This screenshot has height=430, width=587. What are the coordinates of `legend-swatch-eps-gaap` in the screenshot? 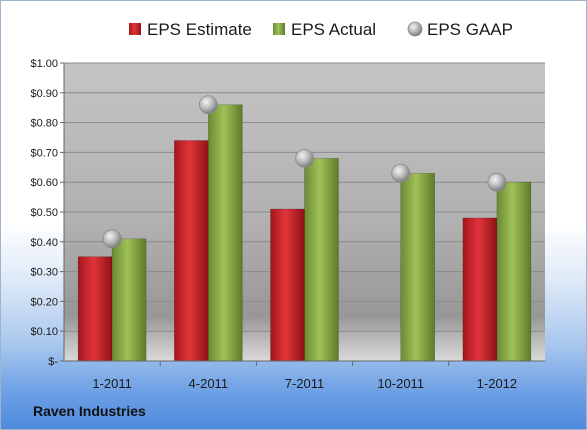 It's located at (415, 29).